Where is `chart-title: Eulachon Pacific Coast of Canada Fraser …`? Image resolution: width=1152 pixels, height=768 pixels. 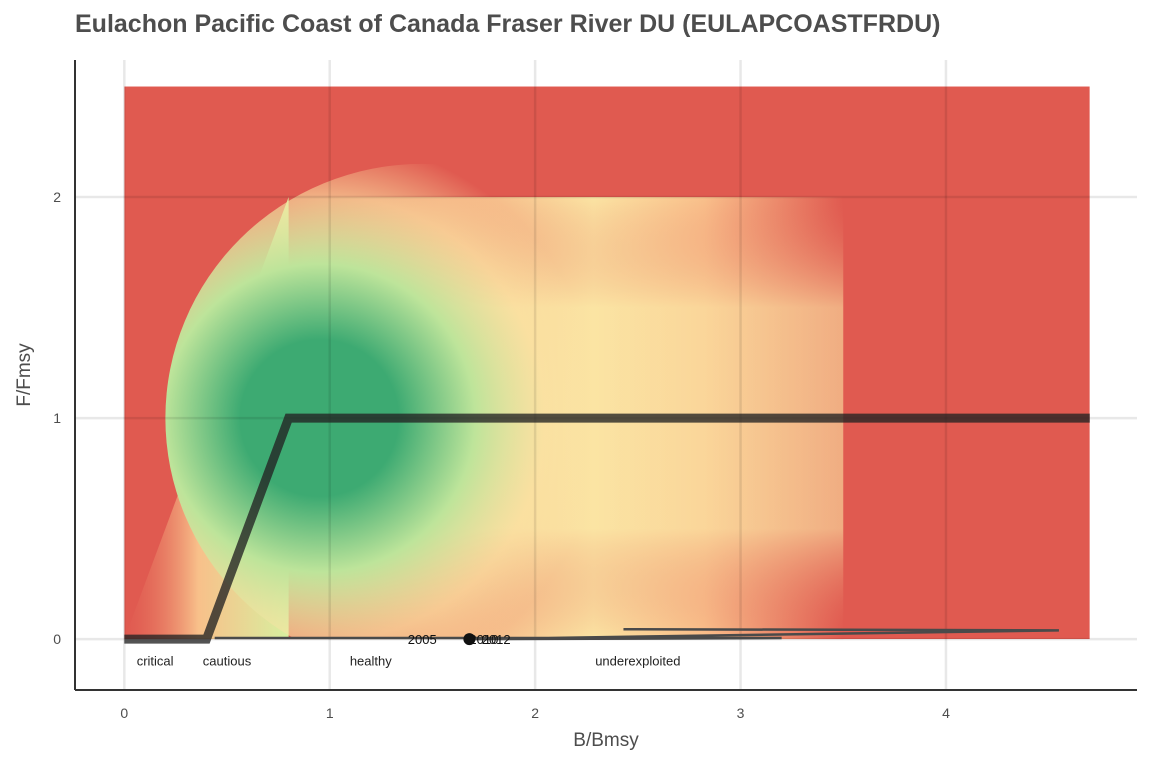
chart-title: Eulachon Pacific Coast of Canada Fraser … is located at coordinates (508, 24).